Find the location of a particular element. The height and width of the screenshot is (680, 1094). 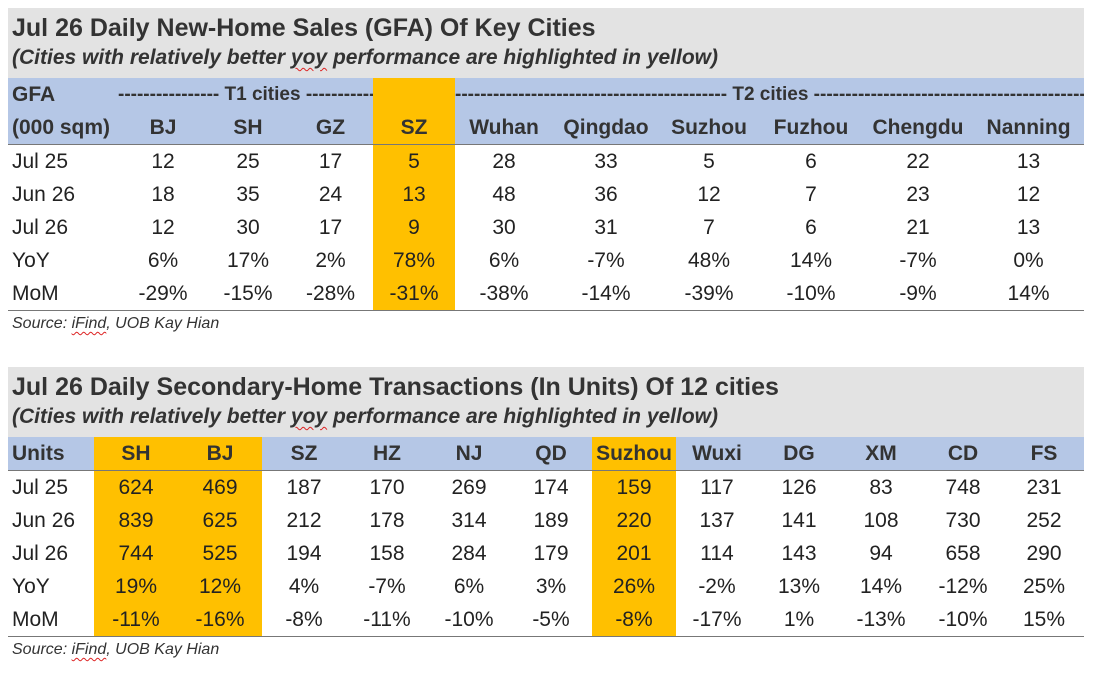

table2-cell: 174 is located at coordinates (551, 487).